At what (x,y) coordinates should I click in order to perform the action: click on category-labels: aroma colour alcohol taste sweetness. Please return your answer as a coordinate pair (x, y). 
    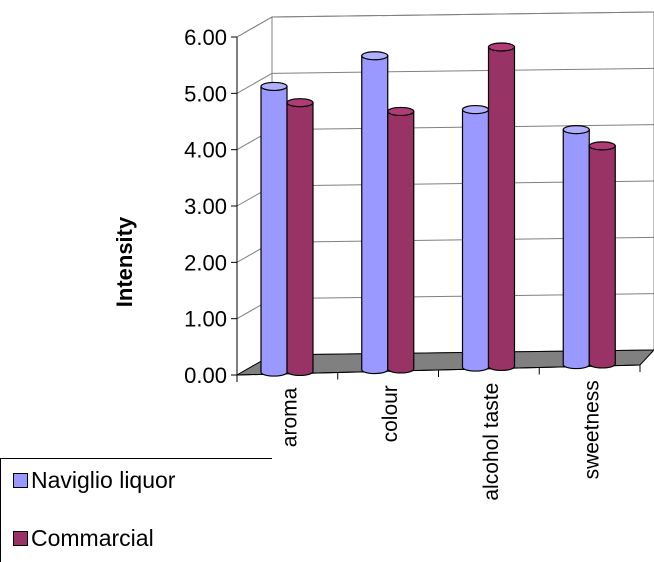
    Looking at the image, I should click on (440, 440).